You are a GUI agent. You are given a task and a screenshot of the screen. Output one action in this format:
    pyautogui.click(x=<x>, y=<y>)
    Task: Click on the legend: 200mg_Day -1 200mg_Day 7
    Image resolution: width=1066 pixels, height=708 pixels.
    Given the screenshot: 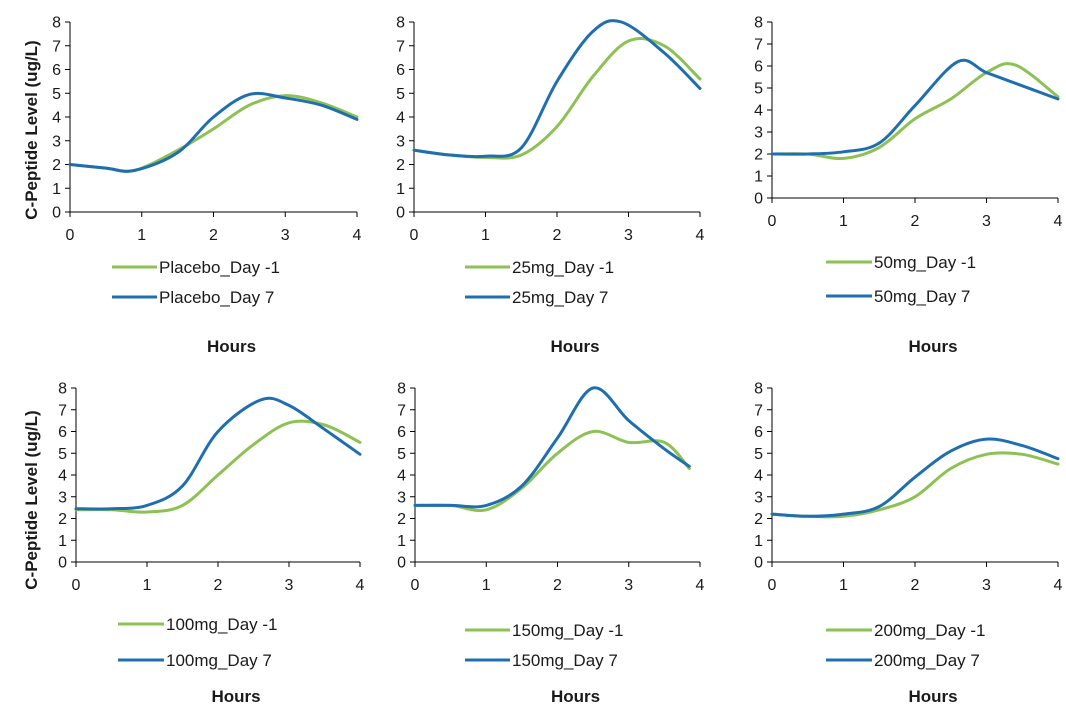 What is the action you would take?
    pyautogui.click(x=906, y=645)
    